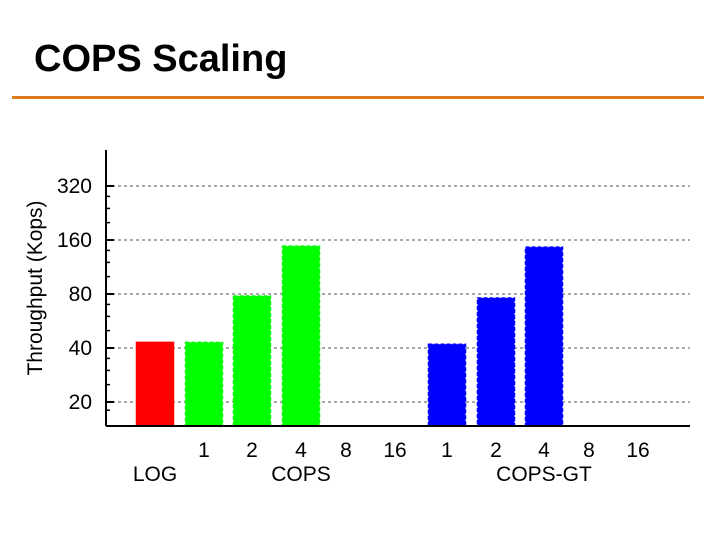  I want to click on y-tick-label: 40, so click(80, 348).